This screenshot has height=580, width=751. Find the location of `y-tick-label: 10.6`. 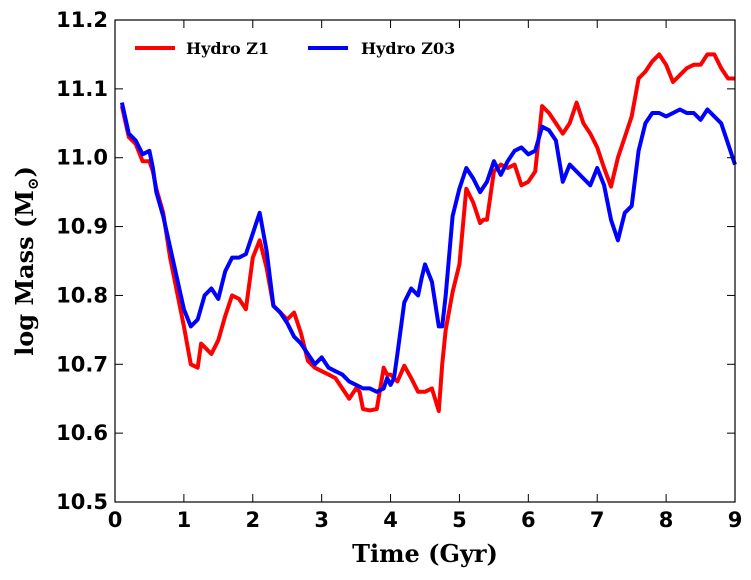

y-tick-label: 10.6 is located at coordinates (82, 433).